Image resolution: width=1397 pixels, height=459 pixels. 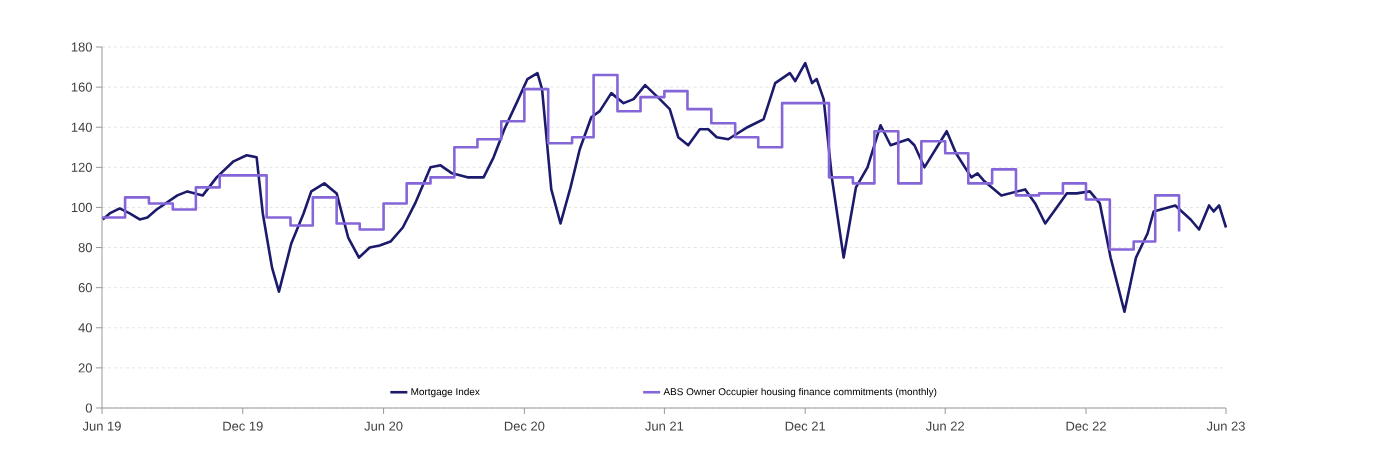 I want to click on x-tick-label: Jun 20, so click(x=383, y=426).